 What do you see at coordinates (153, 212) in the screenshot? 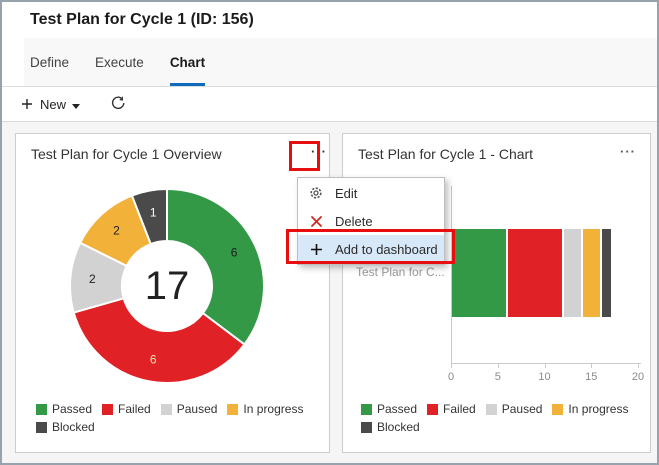
I see `donut-segment-value-label: 1` at bounding box center [153, 212].